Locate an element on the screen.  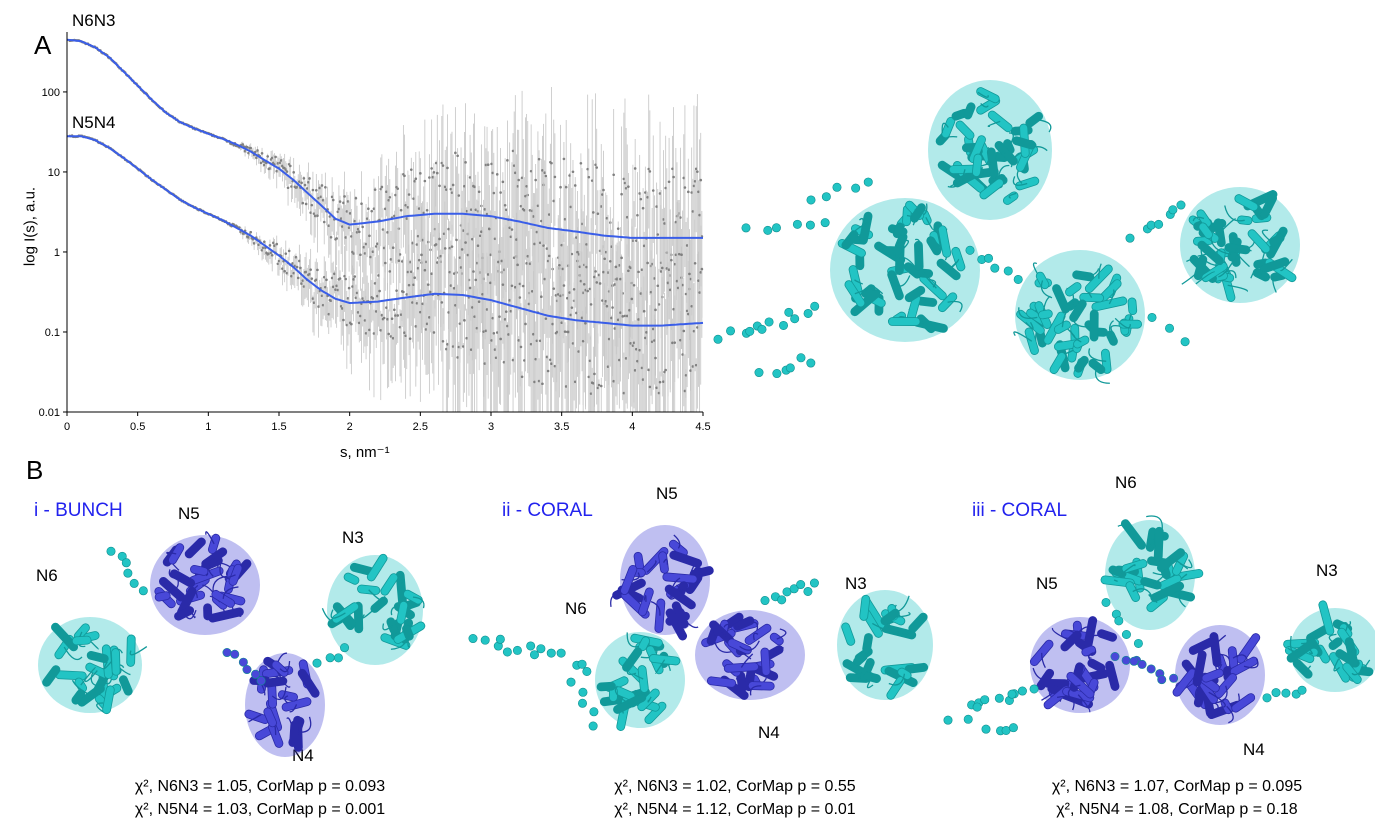
series-N6N3-fit-line is located at coordinates (384, 138).